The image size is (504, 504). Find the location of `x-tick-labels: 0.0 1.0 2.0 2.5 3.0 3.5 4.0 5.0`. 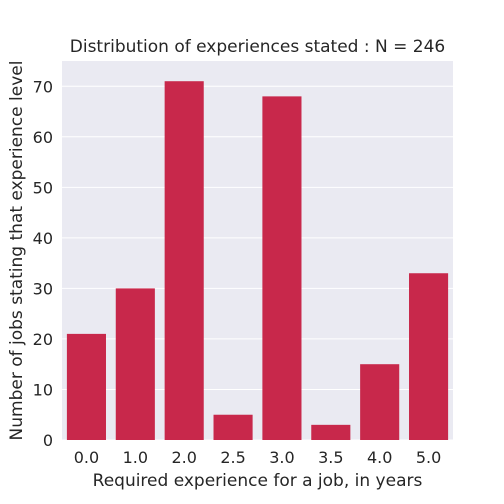

x-tick-labels: 0.0 1.0 2.0 2.5 3.0 3.5 4.0 5.0 is located at coordinates (258, 457).